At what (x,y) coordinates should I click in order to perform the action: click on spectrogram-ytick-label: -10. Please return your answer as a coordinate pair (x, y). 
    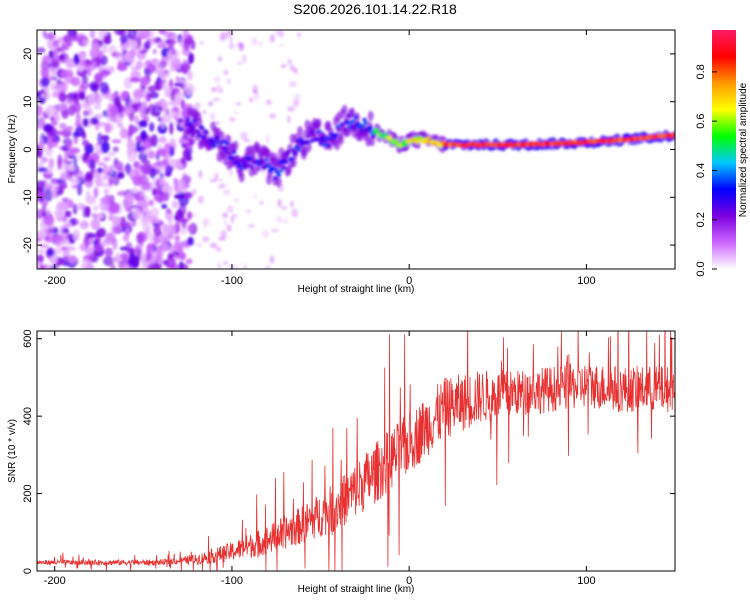
    Looking at the image, I should click on (28, 197).